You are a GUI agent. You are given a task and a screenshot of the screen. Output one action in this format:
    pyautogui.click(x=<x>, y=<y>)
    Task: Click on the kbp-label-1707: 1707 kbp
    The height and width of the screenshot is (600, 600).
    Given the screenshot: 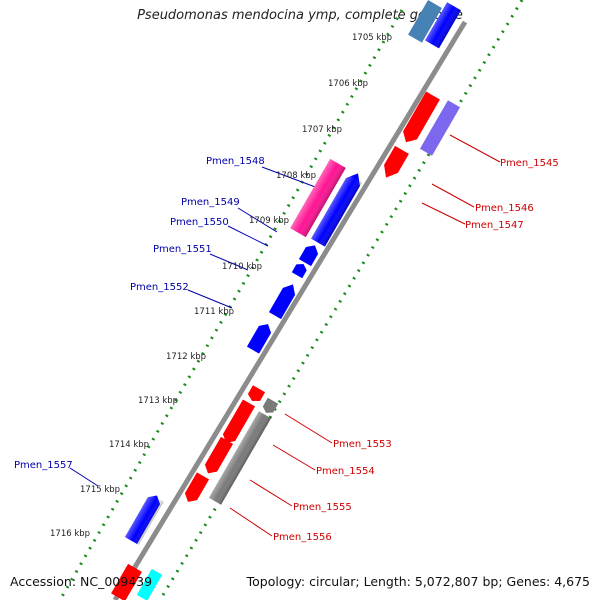 What is the action you would take?
    pyautogui.click(x=322, y=130)
    